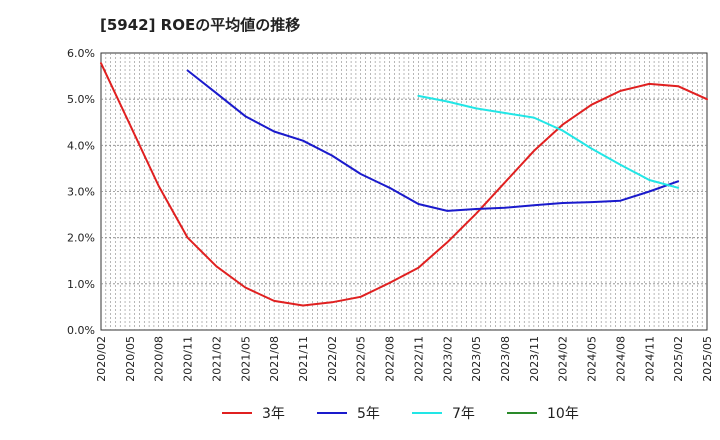 The width and height of the screenshot is (720, 440). What do you see at coordinates (592, 359) in the screenshot?
I see `x-tick-label: 2024/05` at bounding box center [592, 359].